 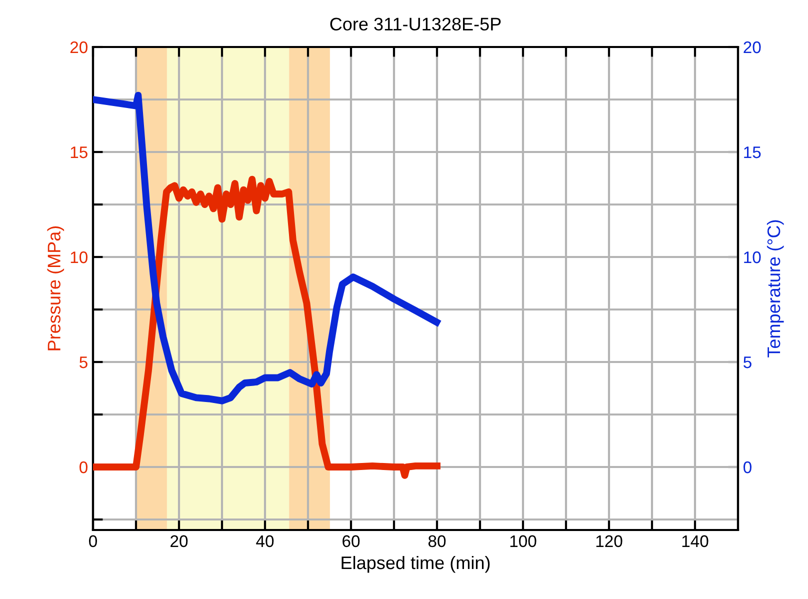 What do you see at coordinates (265, 541) in the screenshot?
I see `x-tick-label: 40` at bounding box center [265, 541].